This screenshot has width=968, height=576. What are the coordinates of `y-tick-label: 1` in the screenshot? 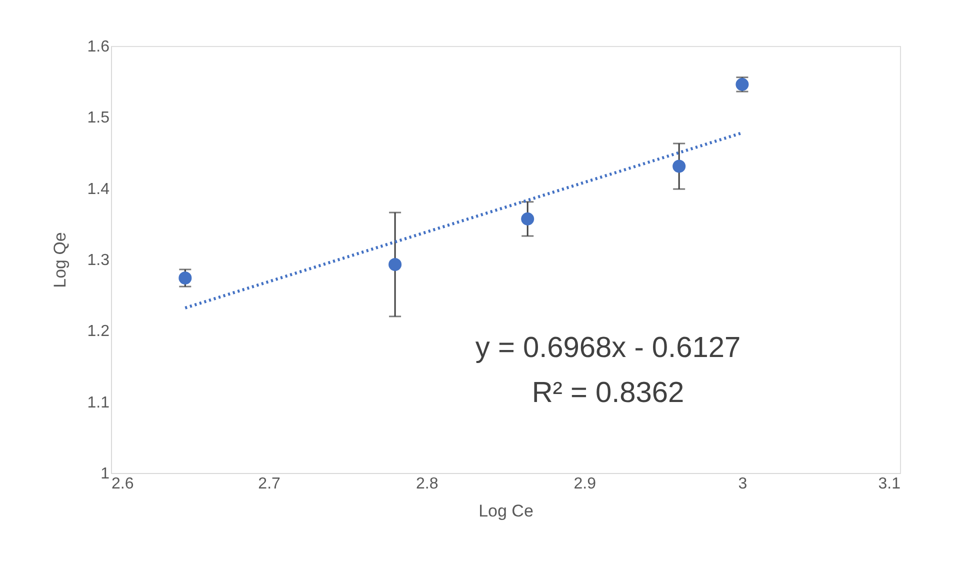 It's located at (105, 474).